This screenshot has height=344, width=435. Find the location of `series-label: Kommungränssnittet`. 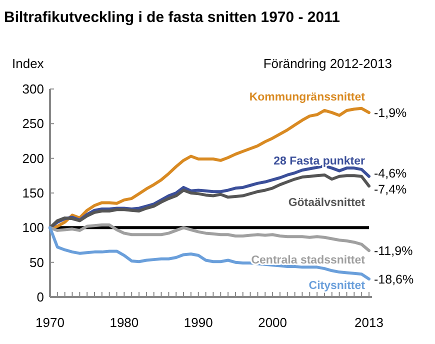

series-label: Kommungränssnittet is located at coordinates (307, 98).